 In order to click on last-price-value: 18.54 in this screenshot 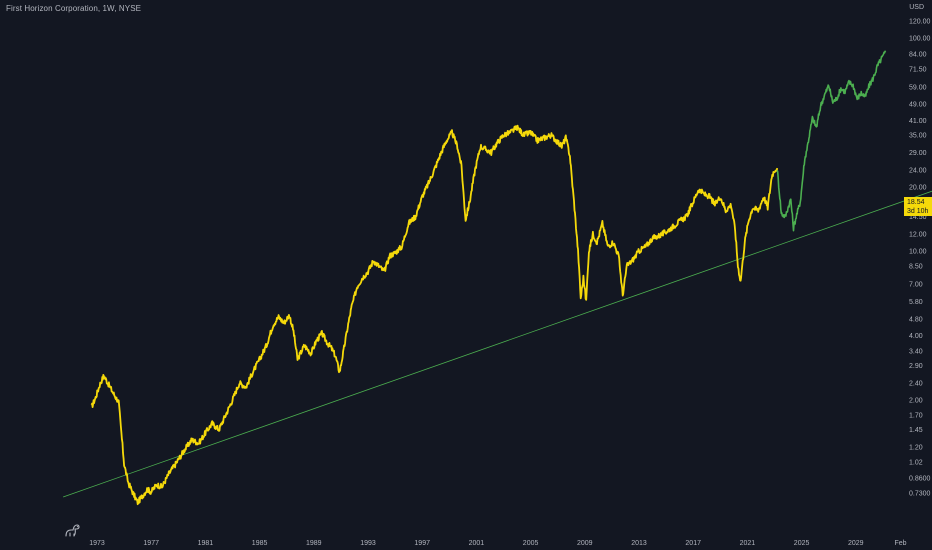, I will do `click(916, 202)`.